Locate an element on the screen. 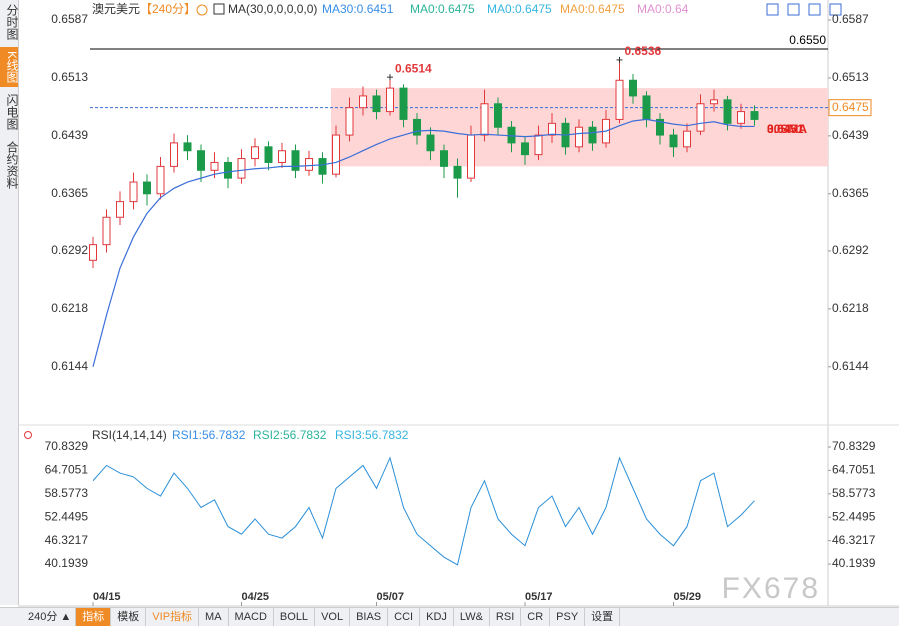  indicator-tab: KDJ is located at coordinates (437, 617).